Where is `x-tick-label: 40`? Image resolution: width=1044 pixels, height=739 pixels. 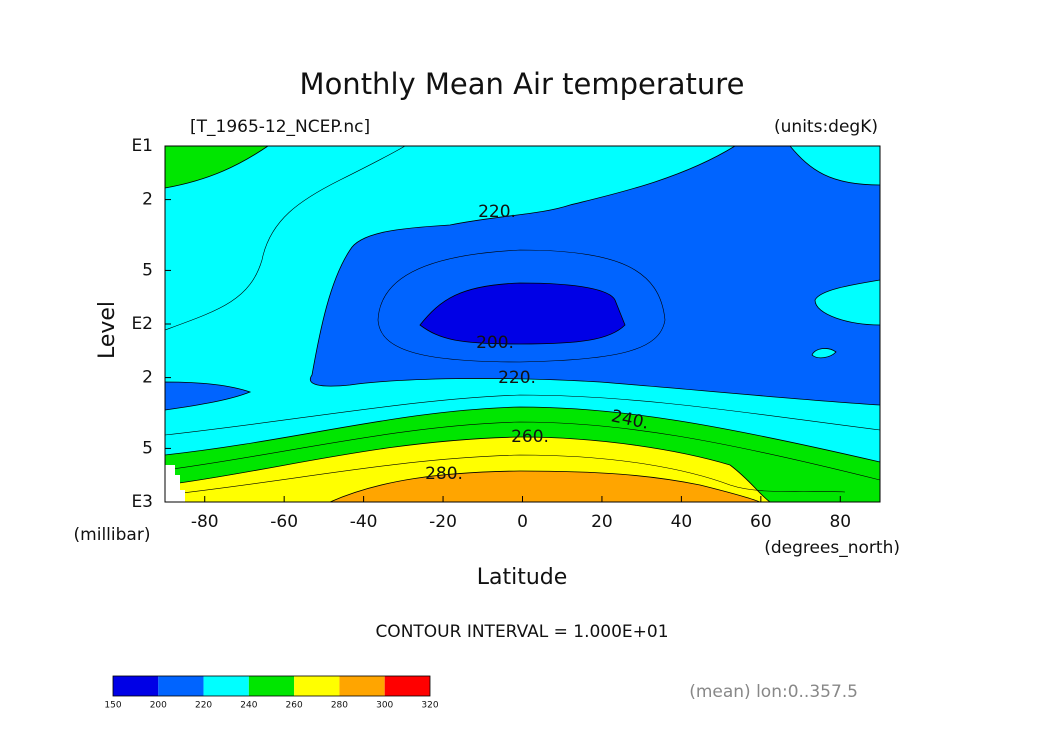 x-tick-label: 40 is located at coordinates (682, 522).